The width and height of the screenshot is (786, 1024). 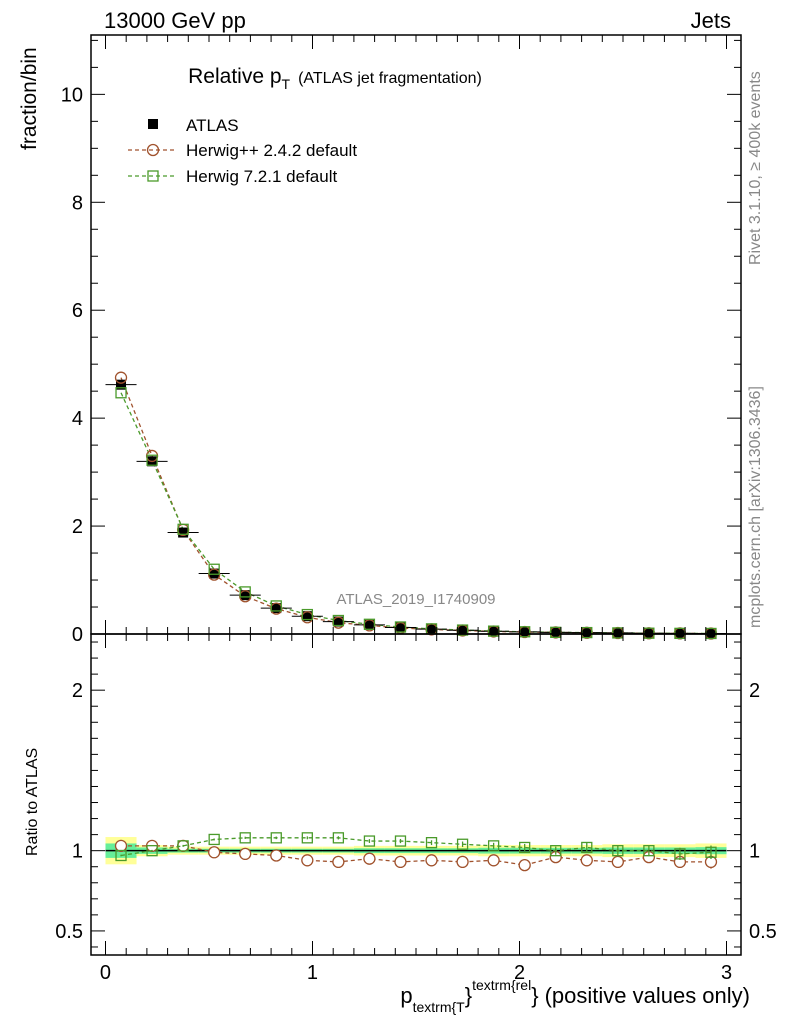 I want to click on ratio-ytick-label-left-0: 0.5, so click(x=69, y=932).